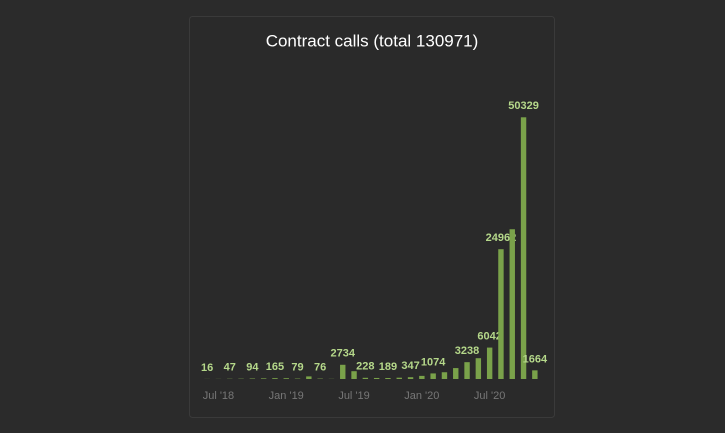 The image size is (725, 433). I want to click on value-label: 79, so click(297, 367).